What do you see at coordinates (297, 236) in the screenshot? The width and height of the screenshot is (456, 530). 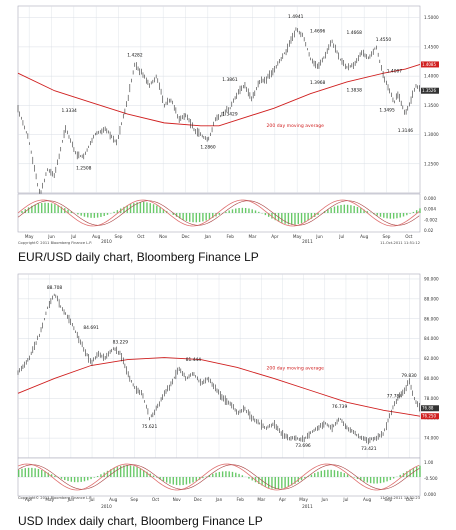 I see `x-tick-label: May` at bounding box center [297, 236].